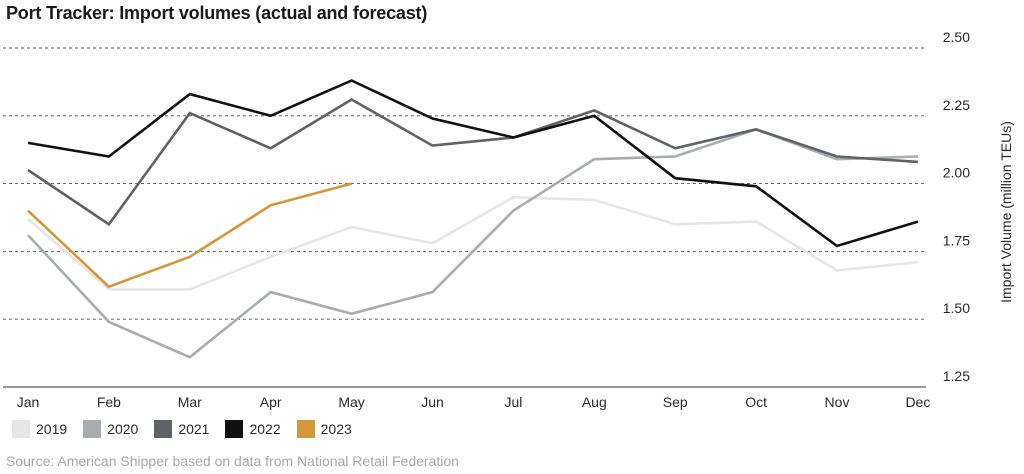 This screenshot has width=1024, height=474. Describe the element at coordinates (956, 308) in the screenshot. I see `y-tick-label: 1.50` at that location.